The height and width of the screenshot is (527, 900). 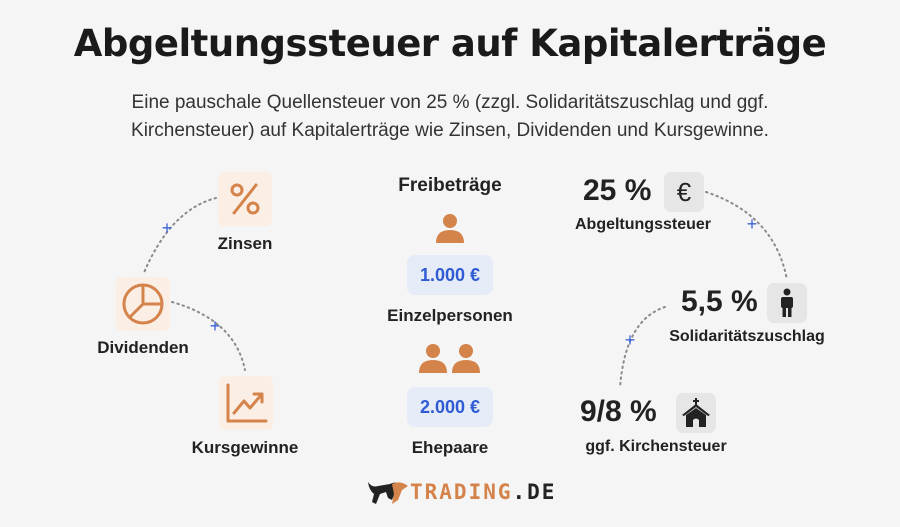 What do you see at coordinates (450, 315) in the screenshot?
I see `allowance-label-single: Einzelpersonen` at bounding box center [450, 315].